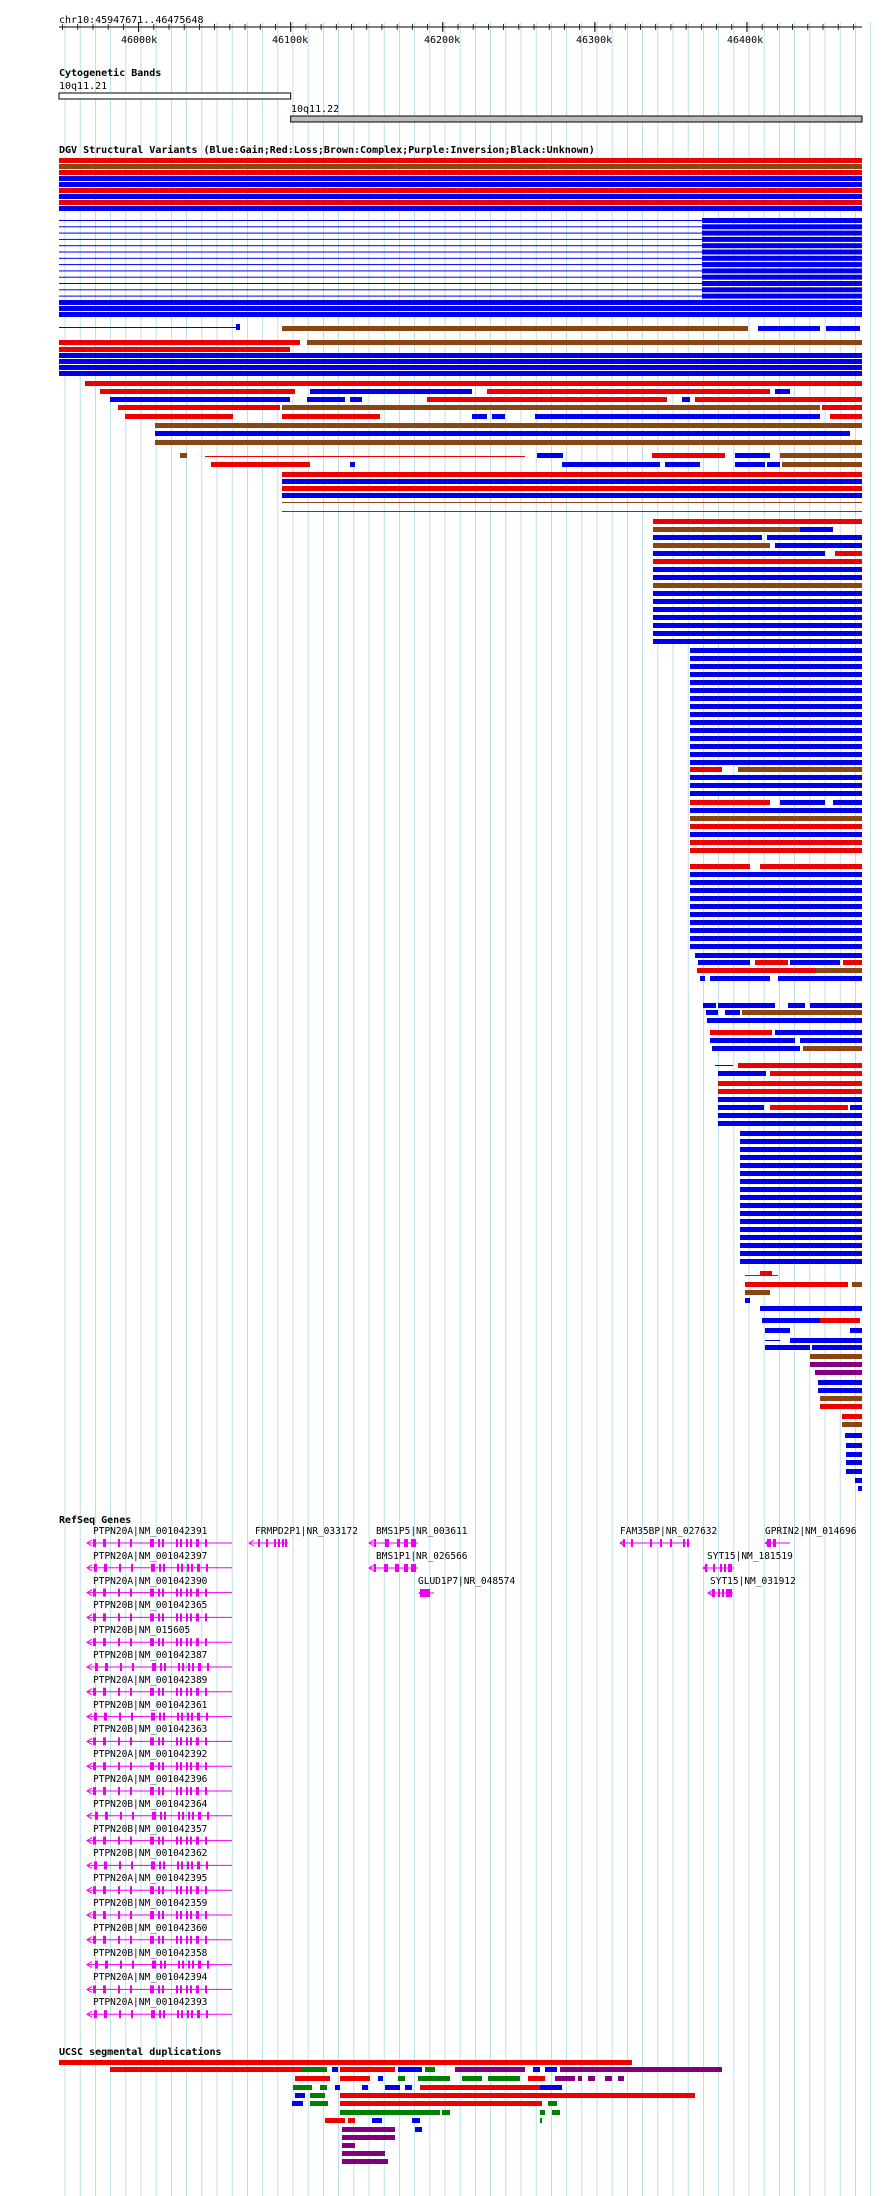 The image size is (890, 2196). I want to click on gene-label: PTPN20A|NM_001042397, so click(150, 1556).